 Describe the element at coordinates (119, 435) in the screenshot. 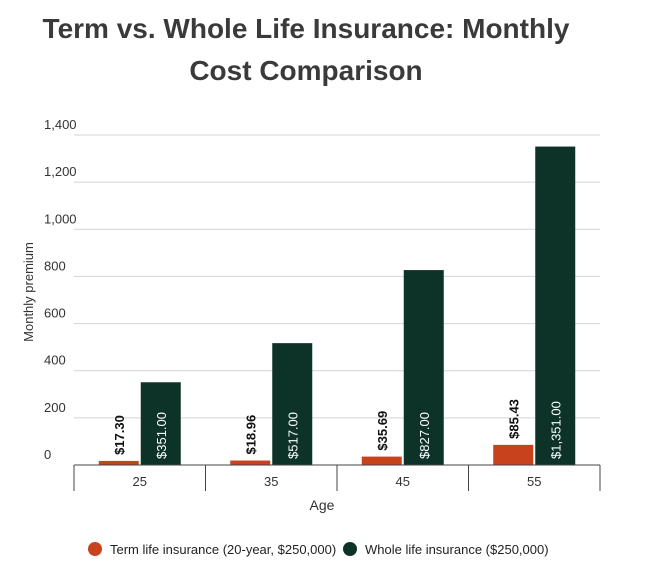

I see `data-label-term-age-25: $17.30` at that location.